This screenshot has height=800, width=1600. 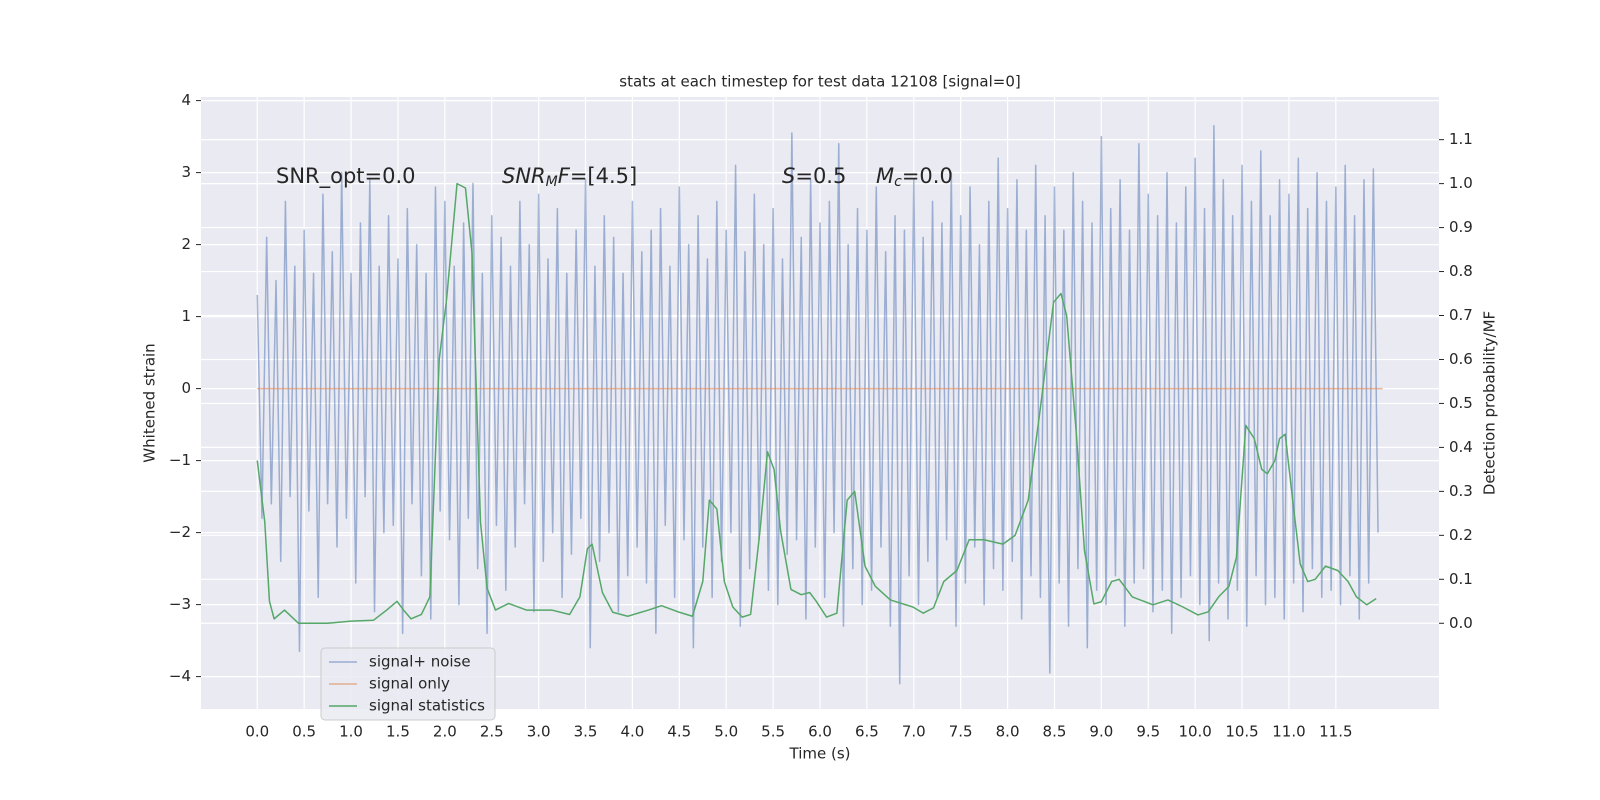 What do you see at coordinates (726, 732) in the screenshot?
I see `x-tick-label: 5.0` at bounding box center [726, 732].